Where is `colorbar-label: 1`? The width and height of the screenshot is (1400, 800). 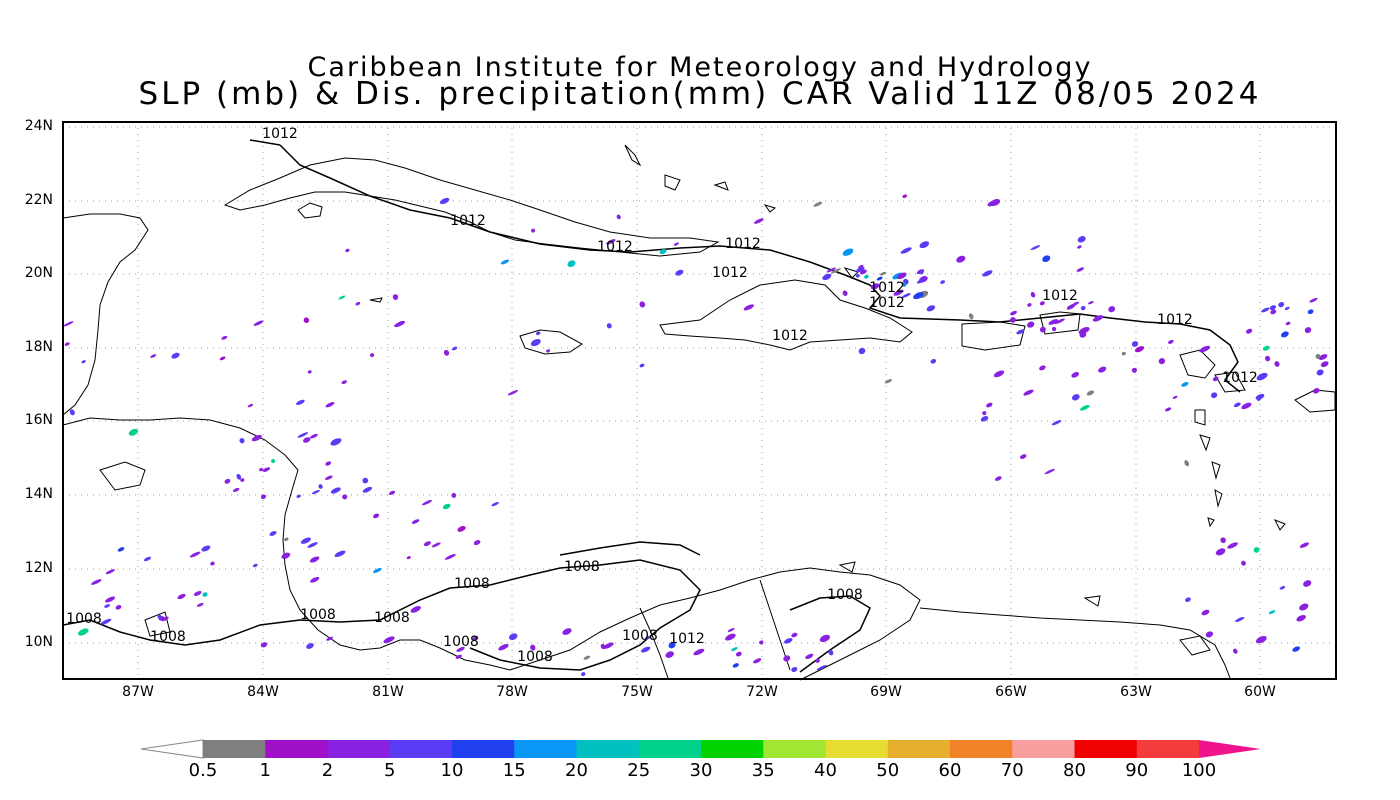
colorbar-label: 1 is located at coordinates (265, 770).